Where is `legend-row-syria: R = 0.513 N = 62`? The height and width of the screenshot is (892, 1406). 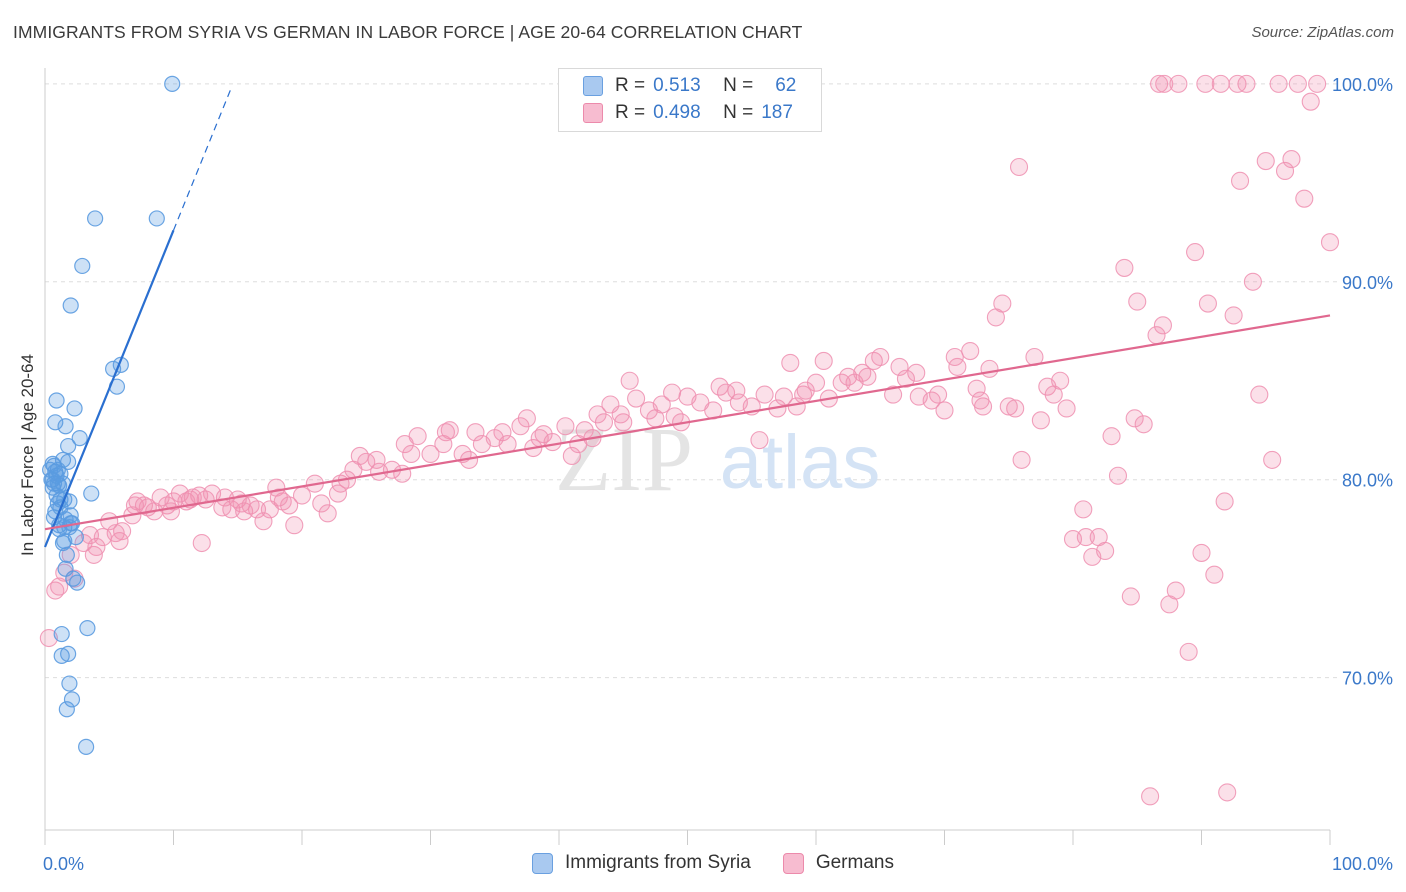 legend-row-syria: R = 0.513 N = 62 is located at coordinates (689, 86).